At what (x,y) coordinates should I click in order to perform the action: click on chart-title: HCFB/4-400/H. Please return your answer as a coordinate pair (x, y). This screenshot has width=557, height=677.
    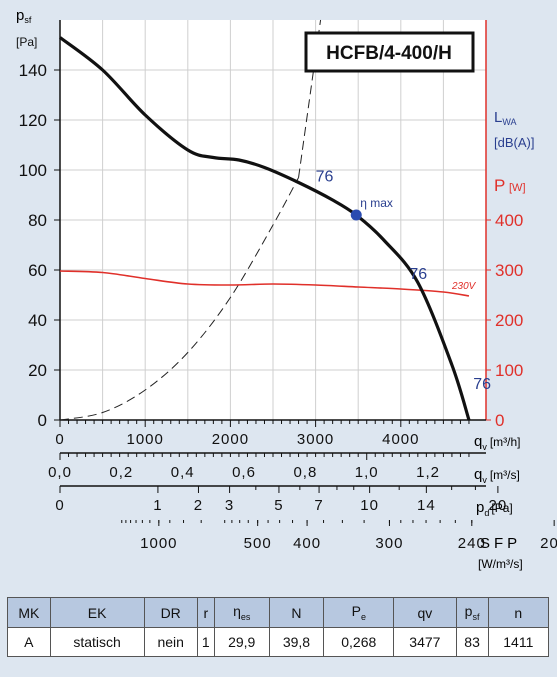
    Looking at the image, I should click on (389, 53).